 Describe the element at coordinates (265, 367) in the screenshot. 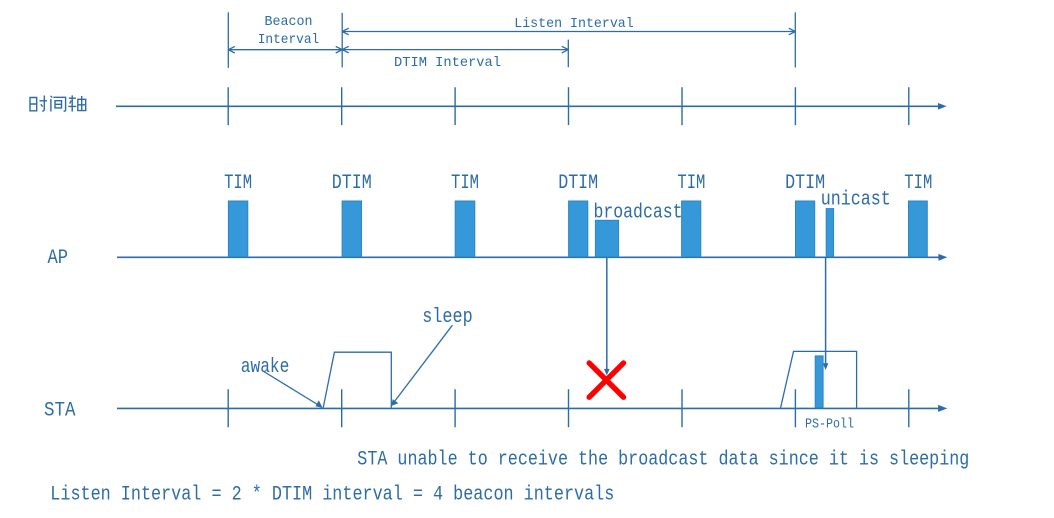

I see `svg-text: awake` at that location.